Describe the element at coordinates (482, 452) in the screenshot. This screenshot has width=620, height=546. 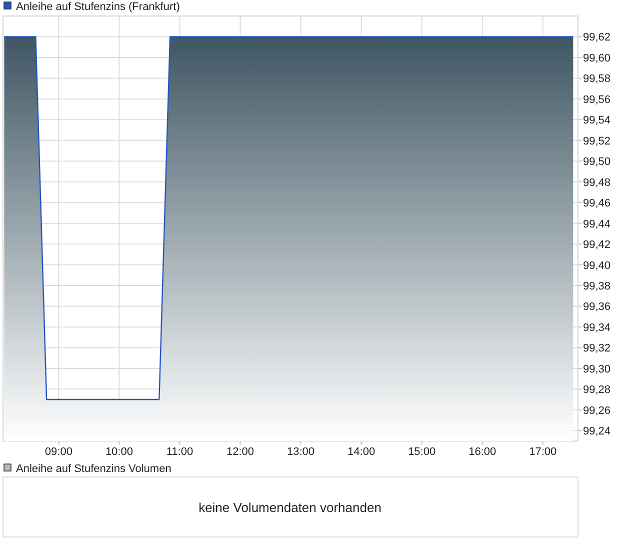
I see `x-tick-label: 16:00` at that location.